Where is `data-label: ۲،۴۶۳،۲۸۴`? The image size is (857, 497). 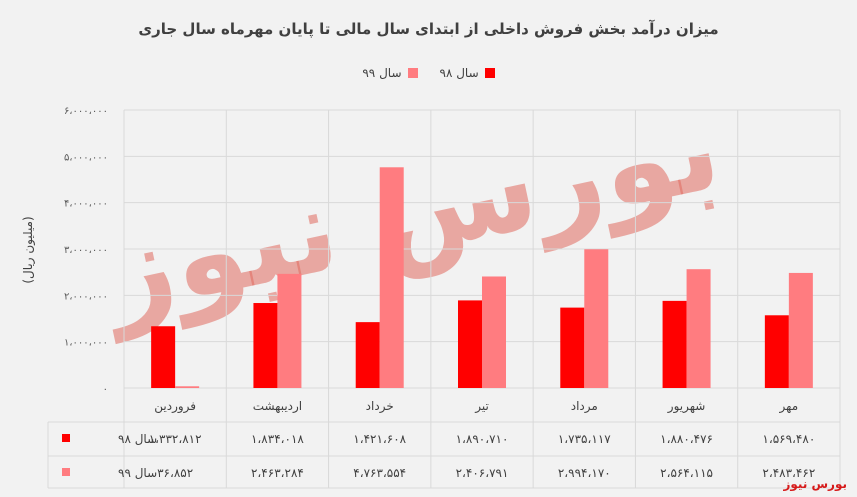 data-label: ۲،۴۶۳،۲۸۴ is located at coordinates (277, 473).